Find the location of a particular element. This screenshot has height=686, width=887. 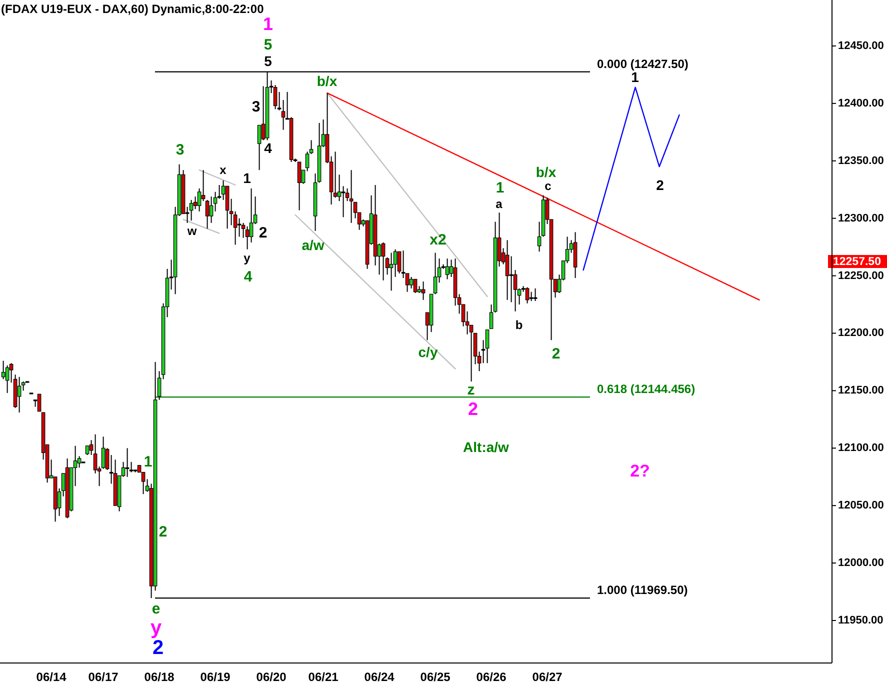

y-tick-label: 12150.00 is located at coordinates (861, 390).